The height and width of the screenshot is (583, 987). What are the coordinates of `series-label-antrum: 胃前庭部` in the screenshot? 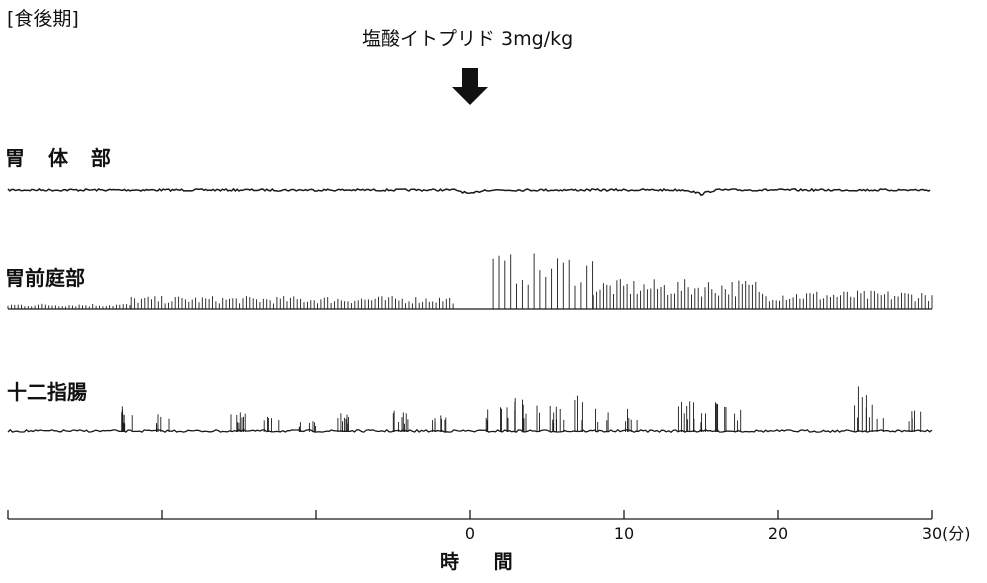 It's located at (45, 278).